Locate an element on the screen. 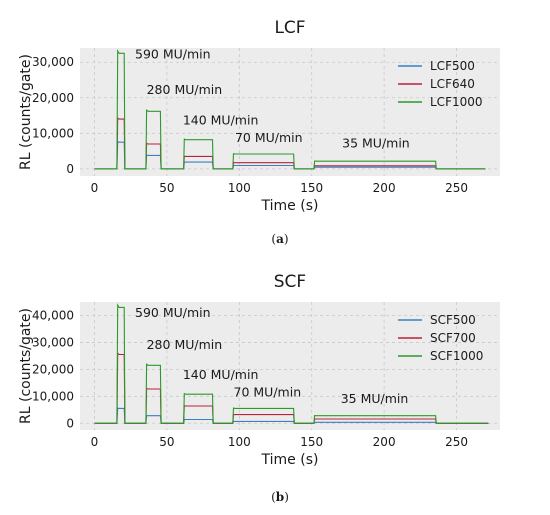 This screenshot has width=550, height=515. legend-entry: SCF500 is located at coordinates (453, 320).